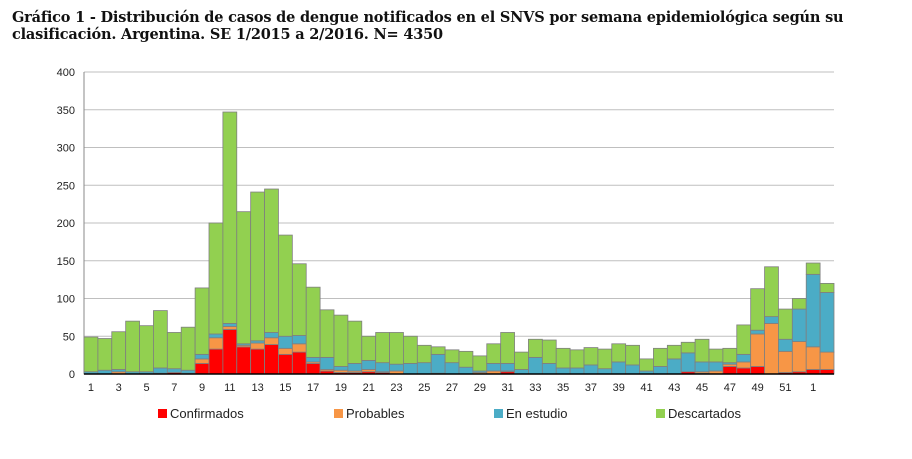 The height and width of the screenshot is (459, 912). I want to click on x-tick-label: 9, so click(202, 388).